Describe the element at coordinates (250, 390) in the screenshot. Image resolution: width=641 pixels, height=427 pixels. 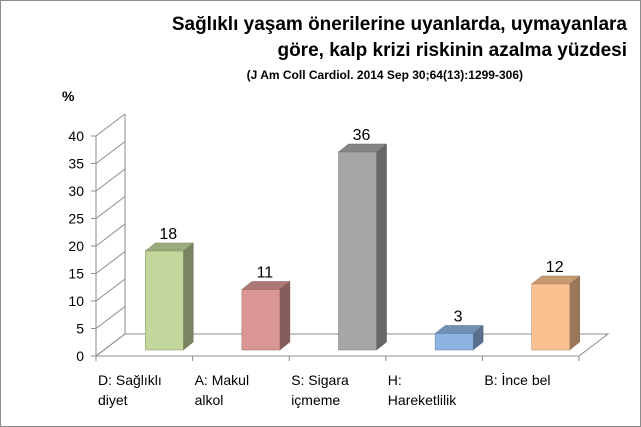
I see `x-category-label: A: Makul alkol` at that location.